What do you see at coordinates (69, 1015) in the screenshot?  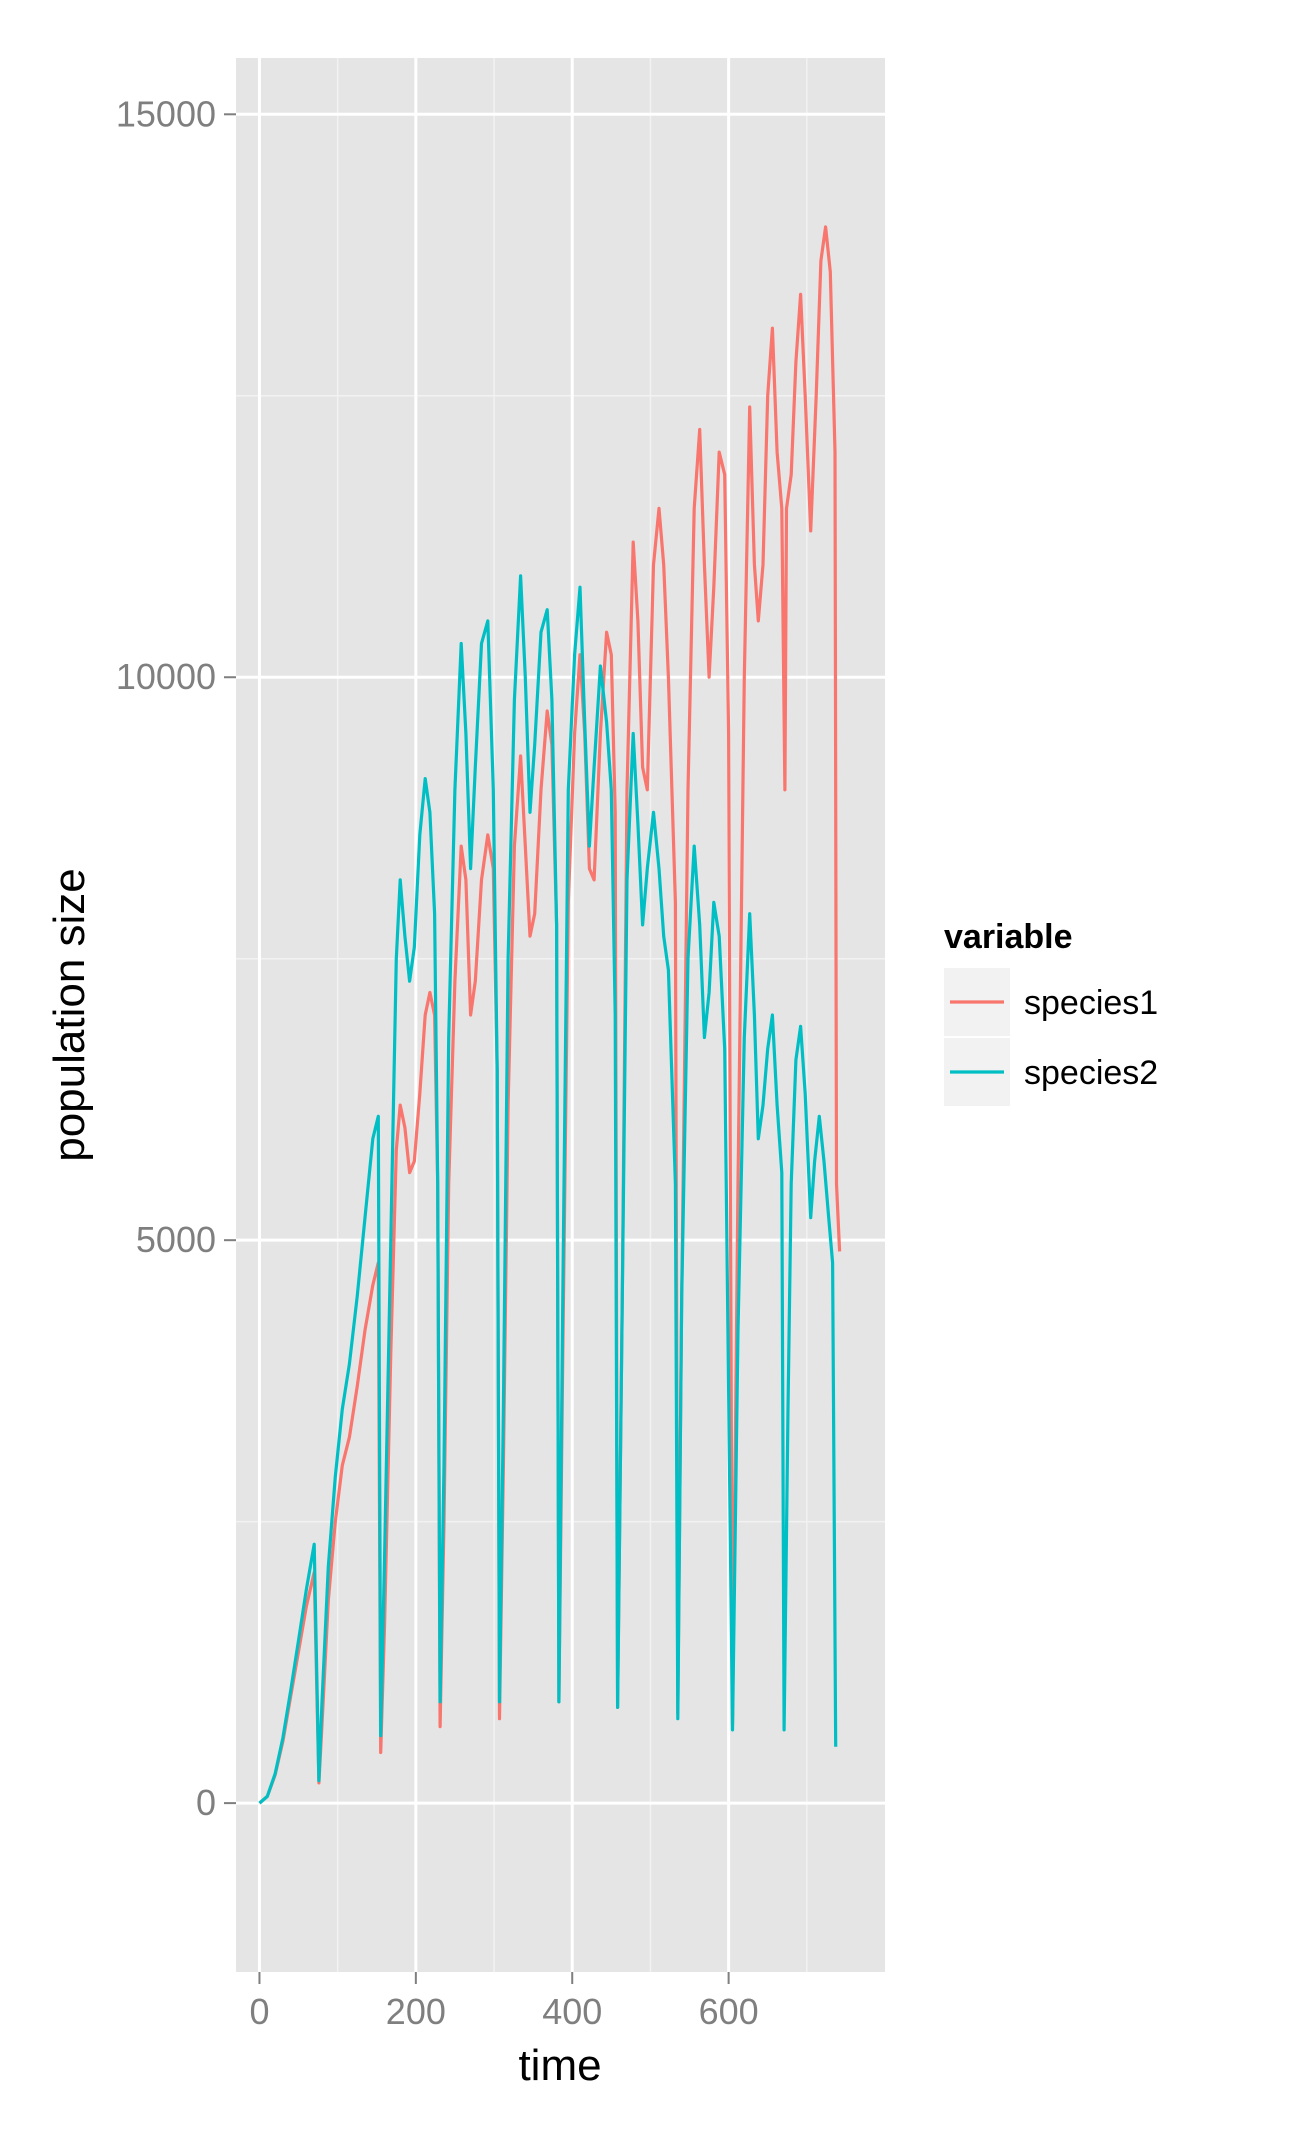 I see `y-axis-title: population size` at bounding box center [69, 1015].